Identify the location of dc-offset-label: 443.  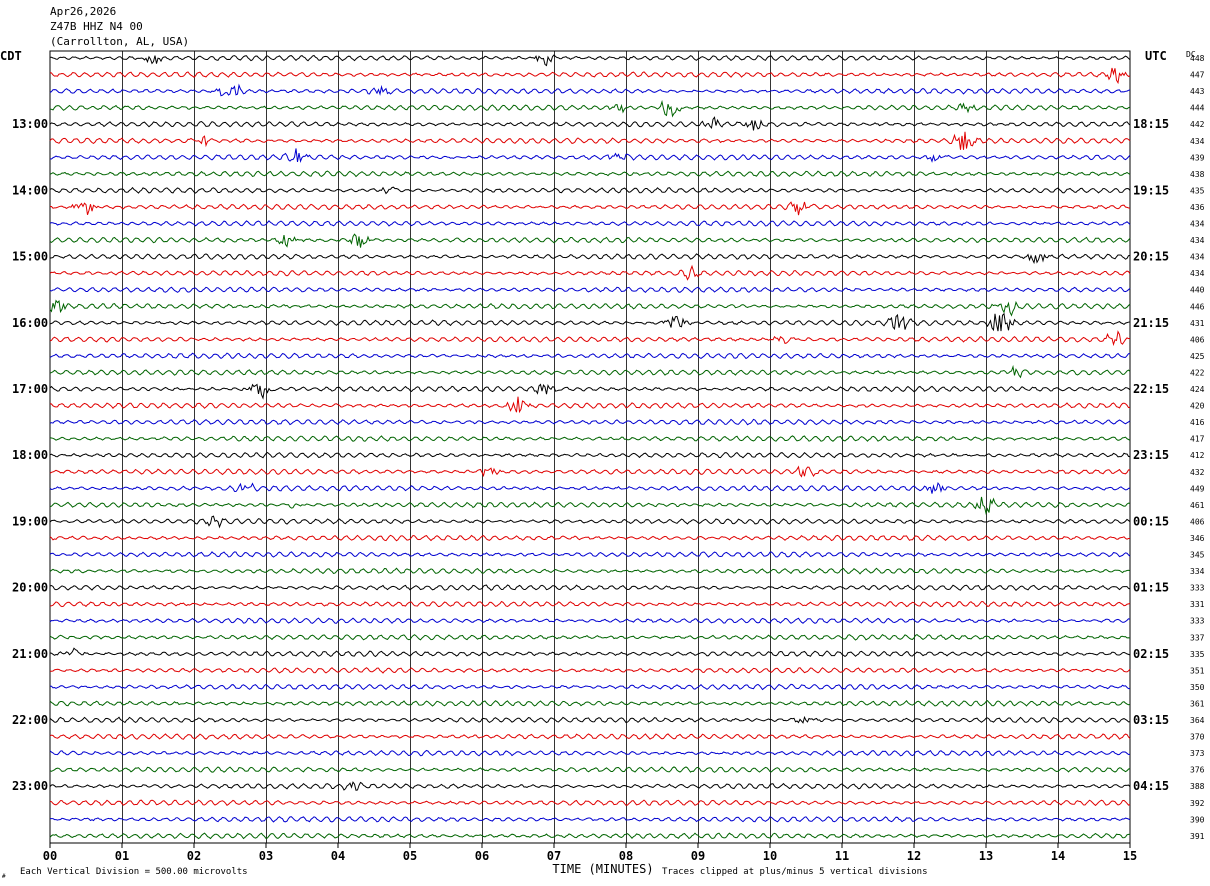
(1197, 91).